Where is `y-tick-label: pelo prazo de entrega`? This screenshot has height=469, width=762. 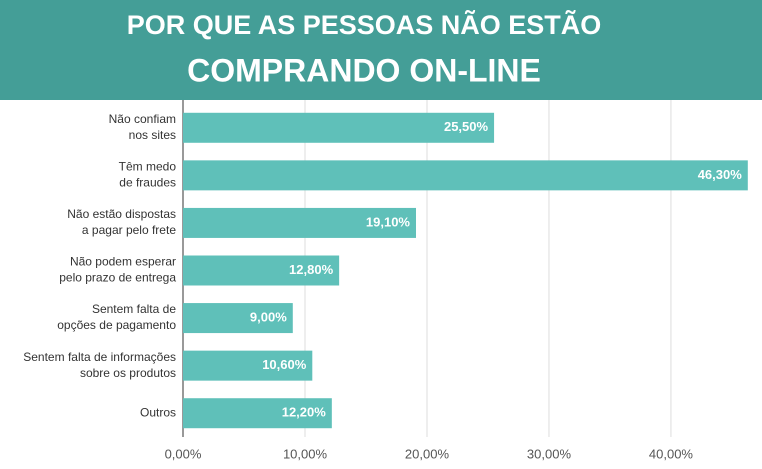
y-tick-label: pelo prazo de entrega is located at coordinates (117, 278).